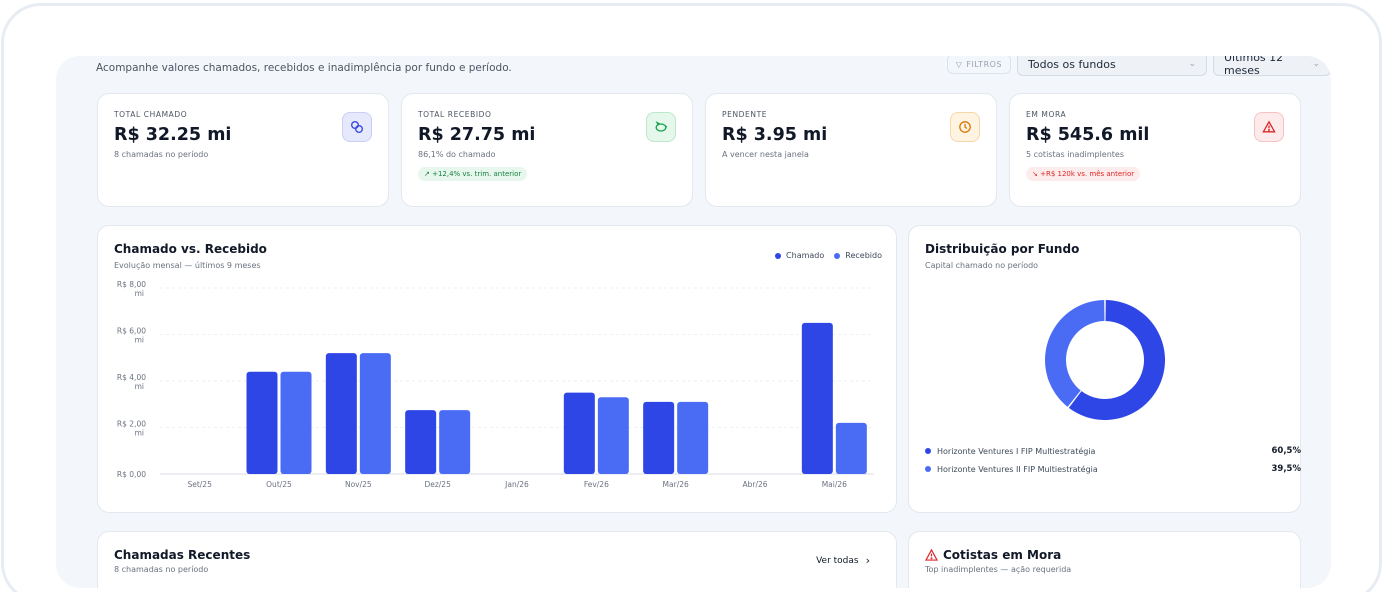  Describe the element at coordinates (837, 560) in the screenshot. I see `view-all-label: Ver todas` at that location.